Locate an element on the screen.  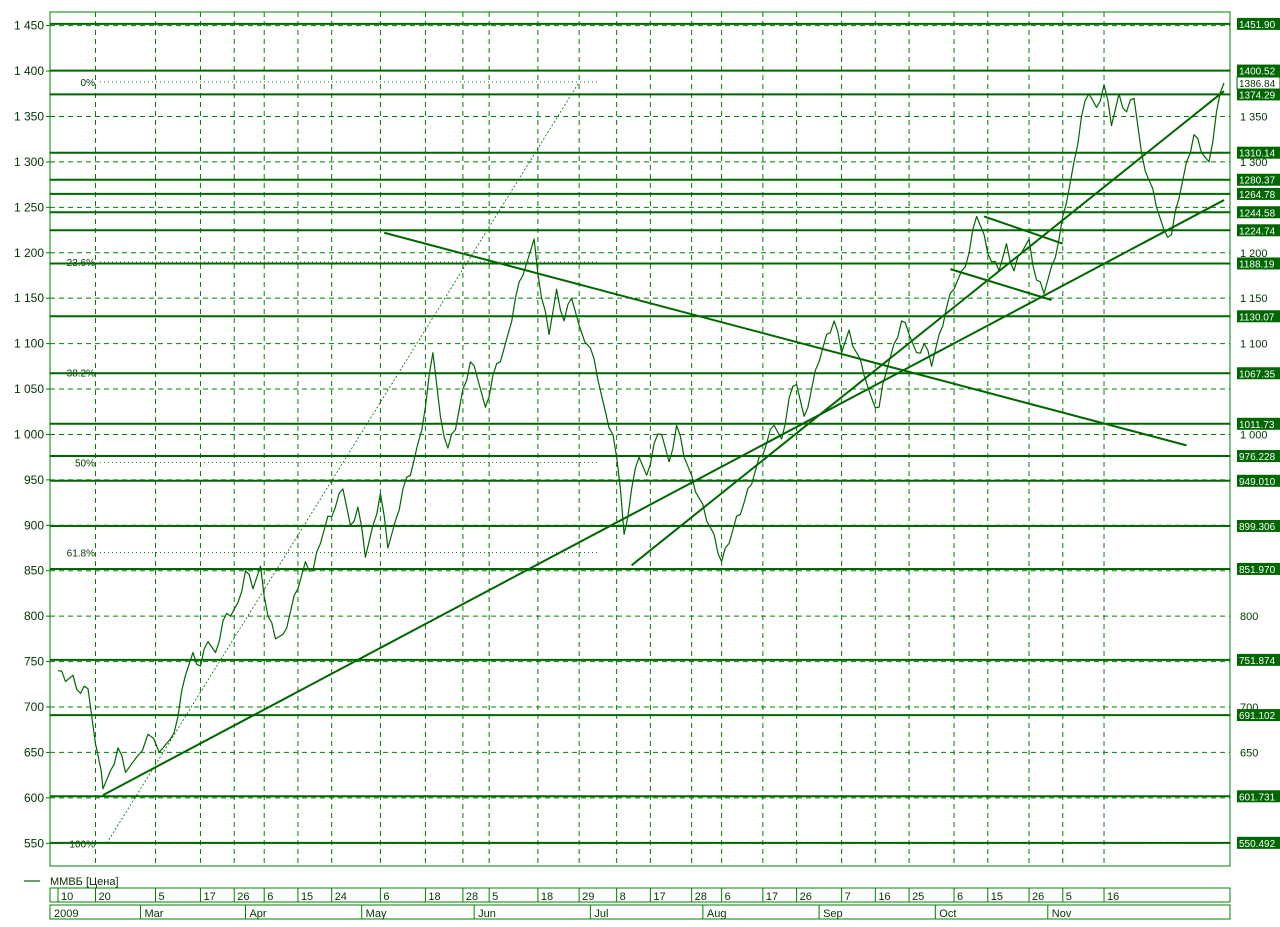
level-badge-label: 1264.78 is located at coordinates (1257, 195).